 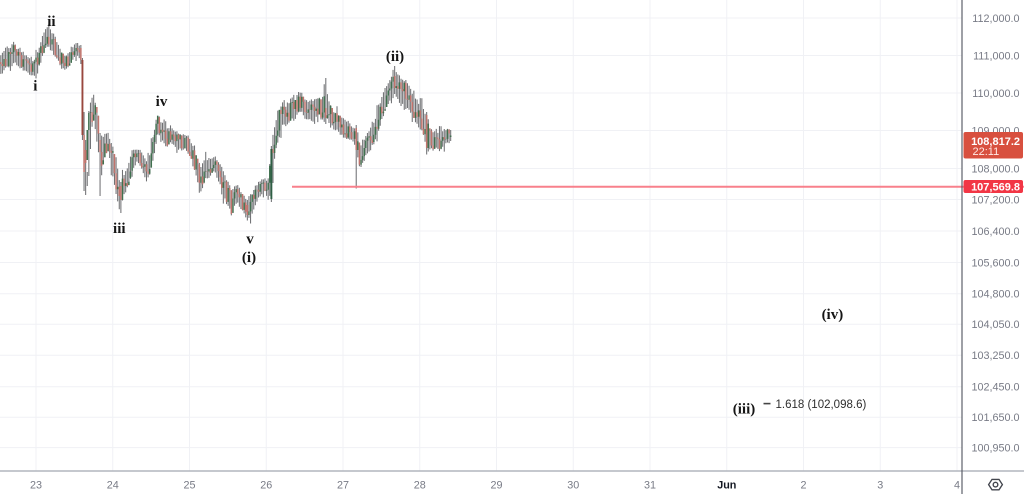 What do you see at coordinates (250, 240) in the screenshot?
I see `svg-text: v` at bounding box center [250, 240].